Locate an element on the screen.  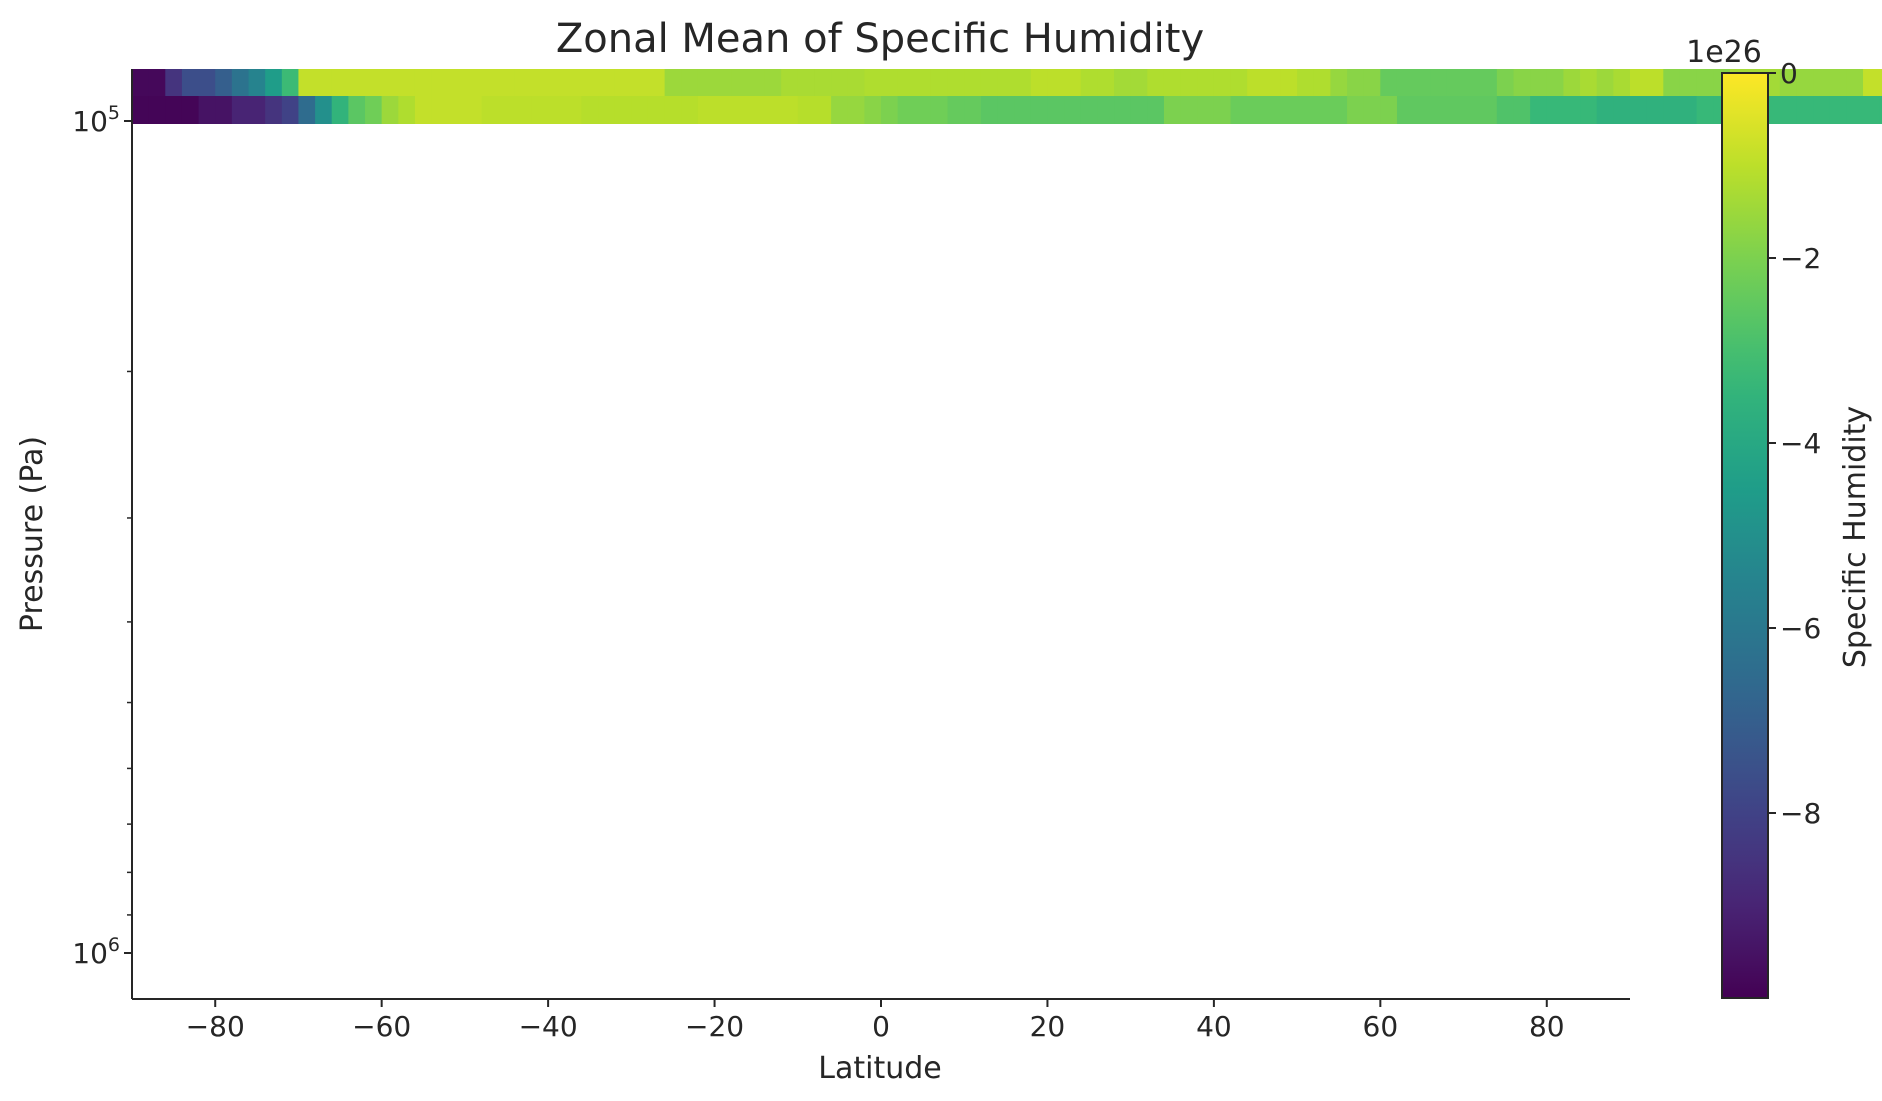
heatmap-cells is located at coordinates (1007, 96).